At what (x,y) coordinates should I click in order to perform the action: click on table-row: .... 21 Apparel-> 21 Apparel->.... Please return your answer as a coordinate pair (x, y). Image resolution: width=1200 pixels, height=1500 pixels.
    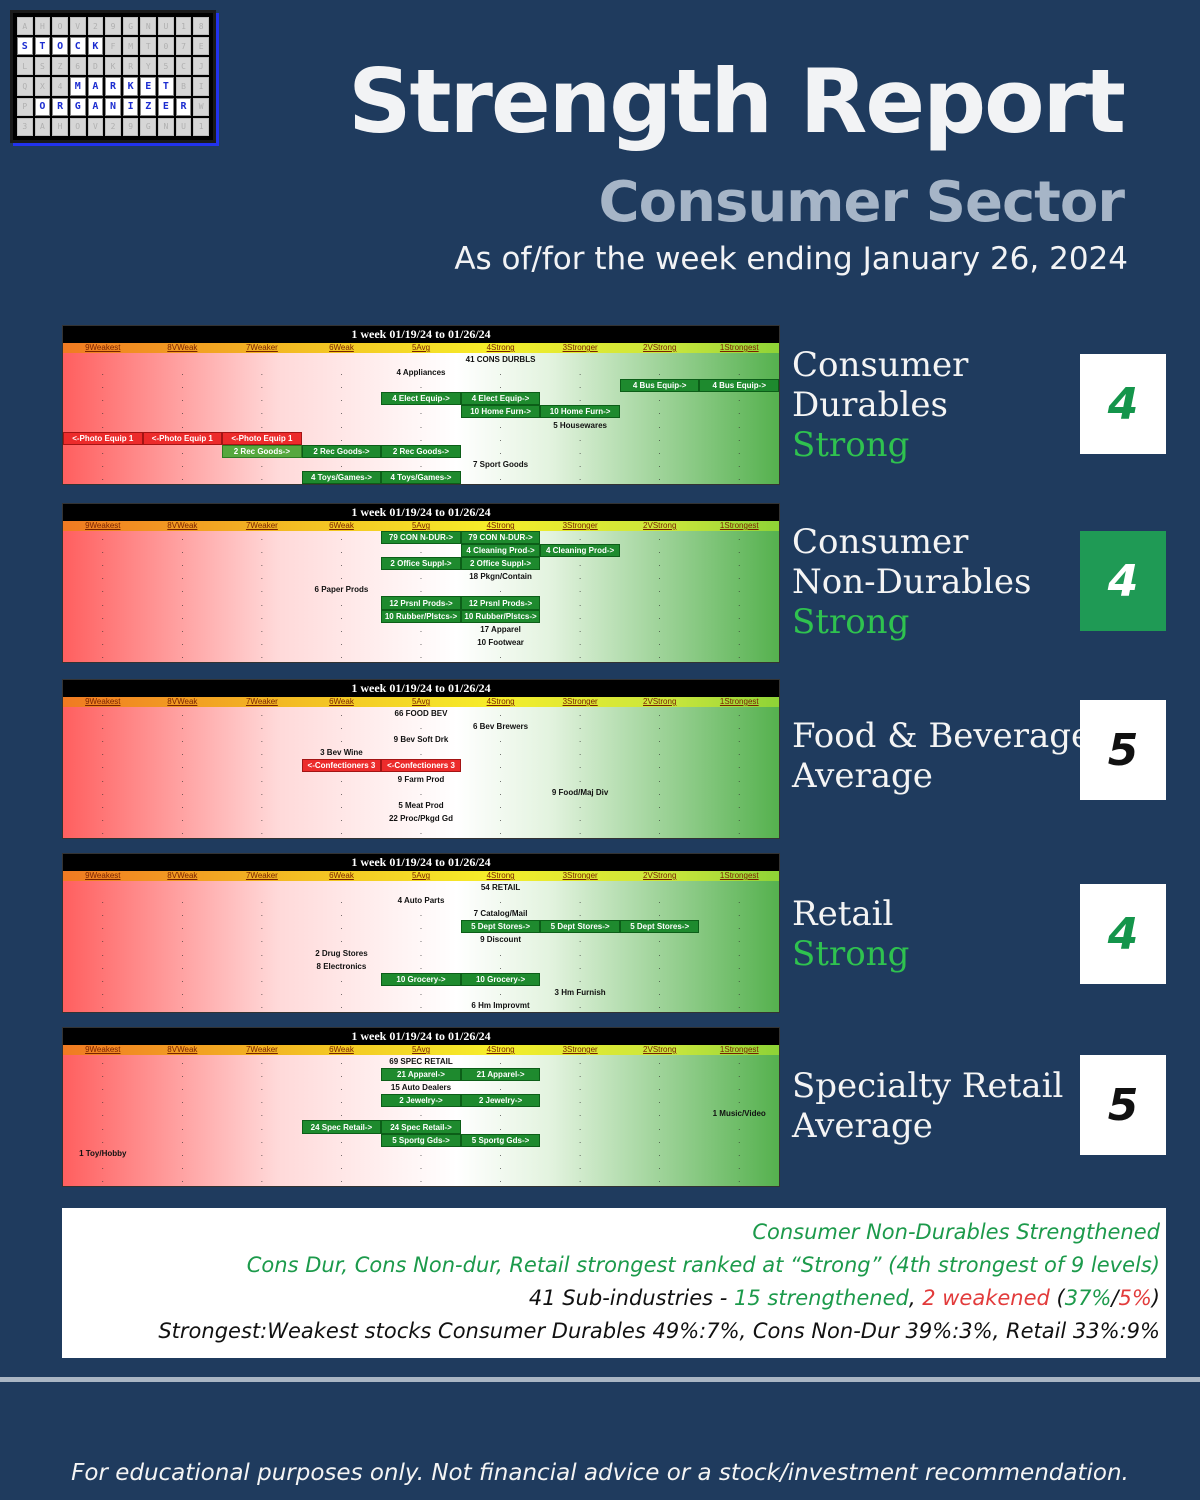
    Looking at the image, I should click on (421, 1075).